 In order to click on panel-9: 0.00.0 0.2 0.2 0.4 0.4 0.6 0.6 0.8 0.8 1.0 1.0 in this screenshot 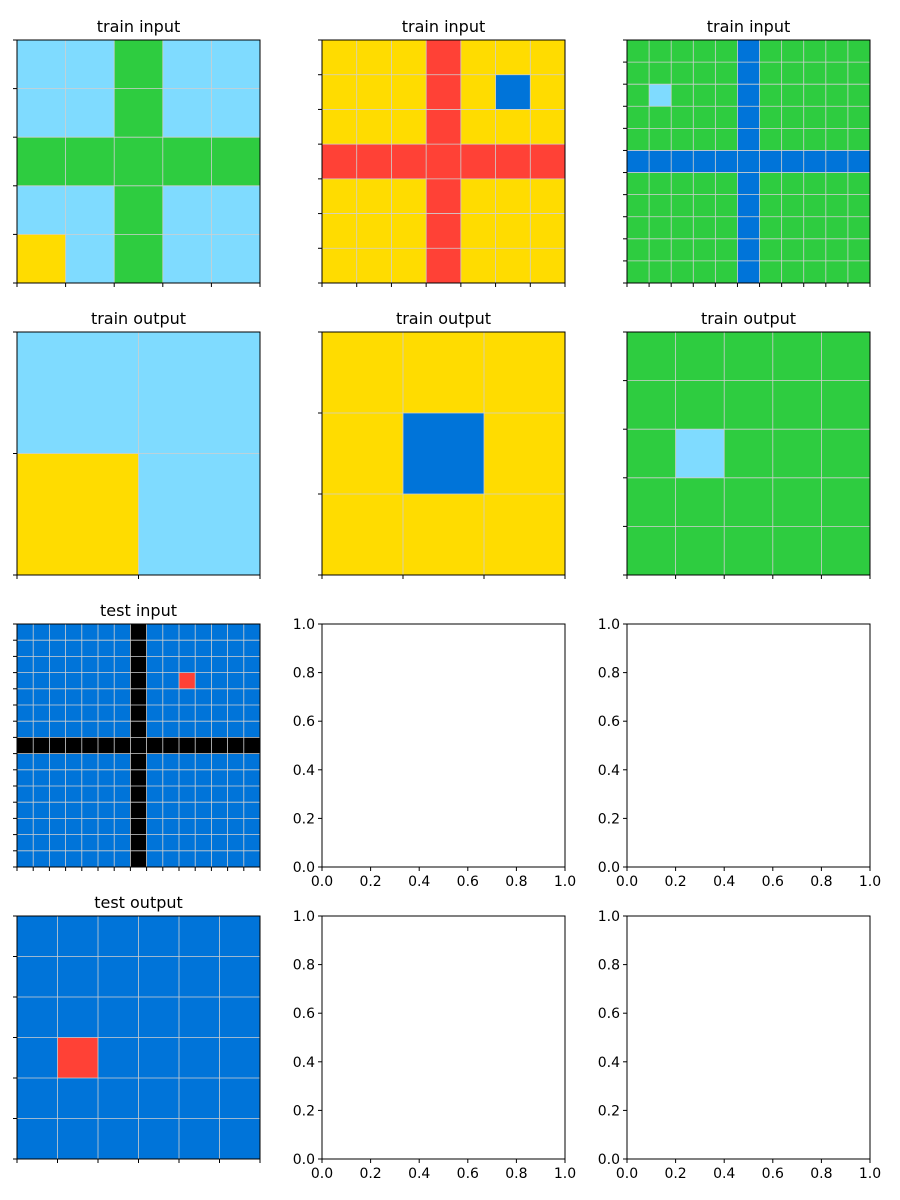, I will do `click(739, 753)`.